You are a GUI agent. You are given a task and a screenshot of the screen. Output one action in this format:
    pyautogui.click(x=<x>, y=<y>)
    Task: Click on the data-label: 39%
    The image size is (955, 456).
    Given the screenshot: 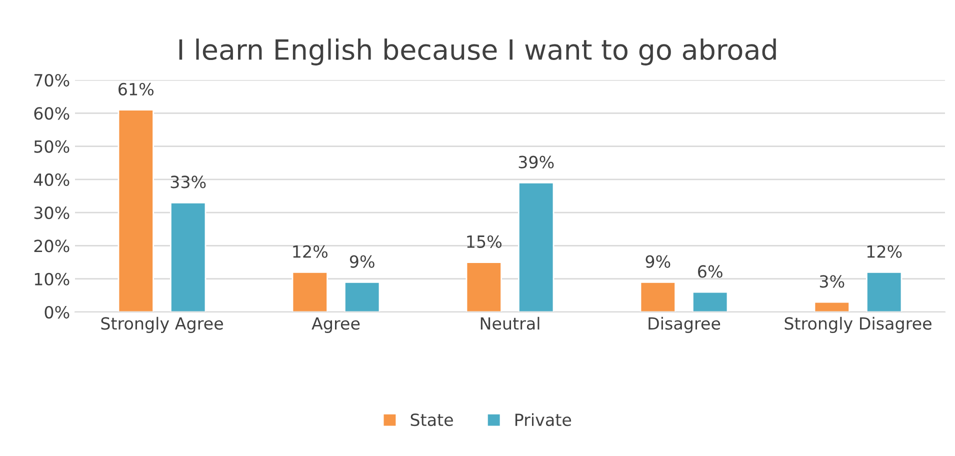 What is the action you would take?
    pyautogui.click(x=536, y=162)
    